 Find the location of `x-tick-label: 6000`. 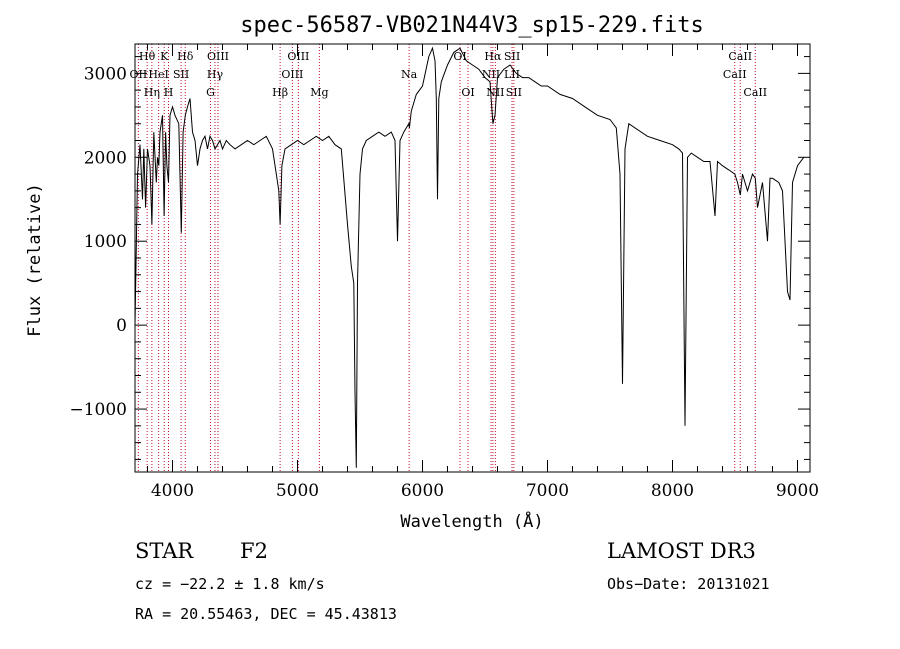

x-tick-label: 6000 is located at coordinates (422, 491).